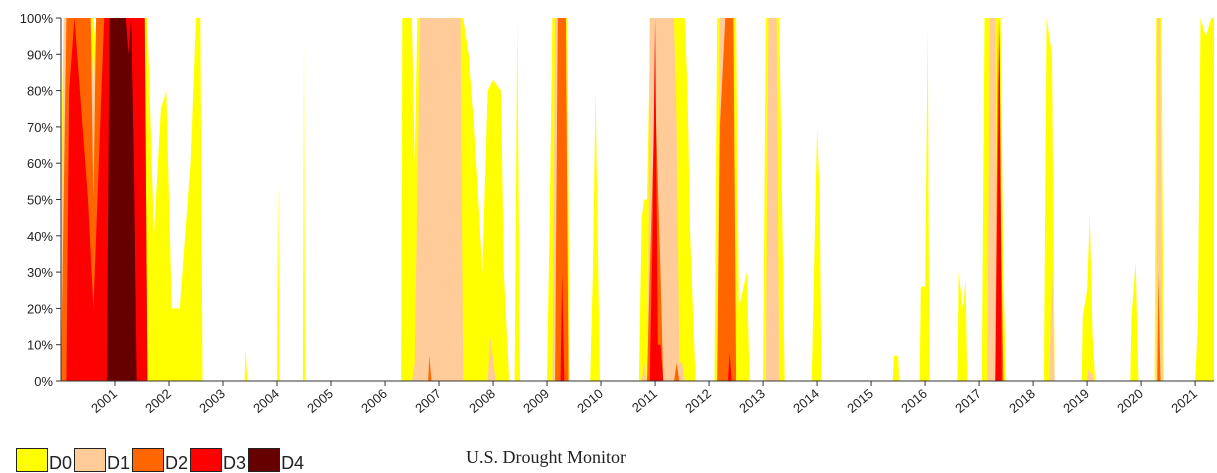  What do you see at coordinates (235, 463) in the screenshot?
I see `legend-label-d3: D3` at bounding box center [235, 463].